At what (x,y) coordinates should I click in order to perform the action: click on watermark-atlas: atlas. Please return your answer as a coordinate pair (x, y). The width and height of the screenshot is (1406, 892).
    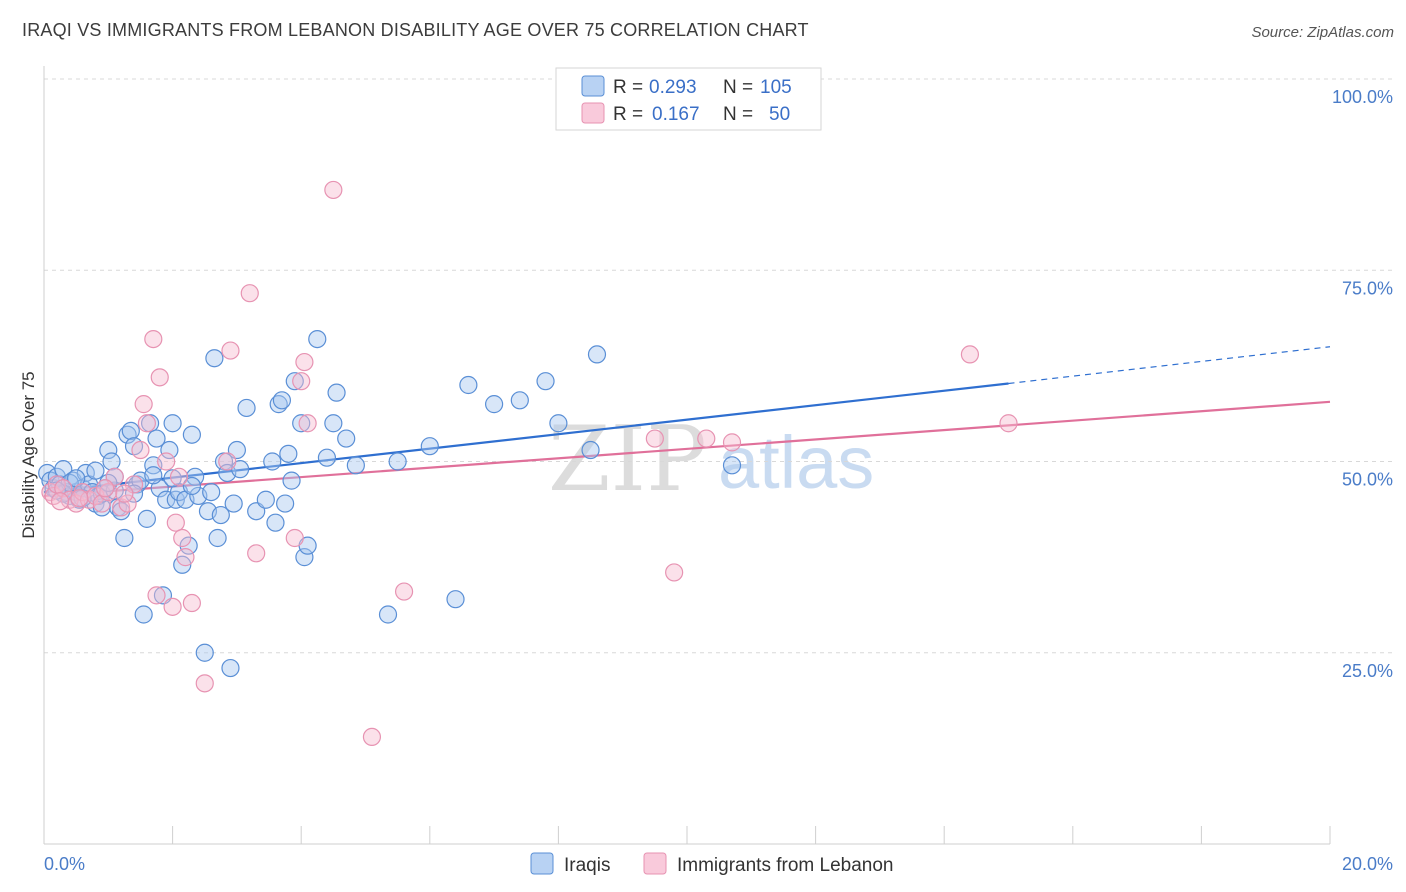
    Looking at the image, I should click on (796, 462).